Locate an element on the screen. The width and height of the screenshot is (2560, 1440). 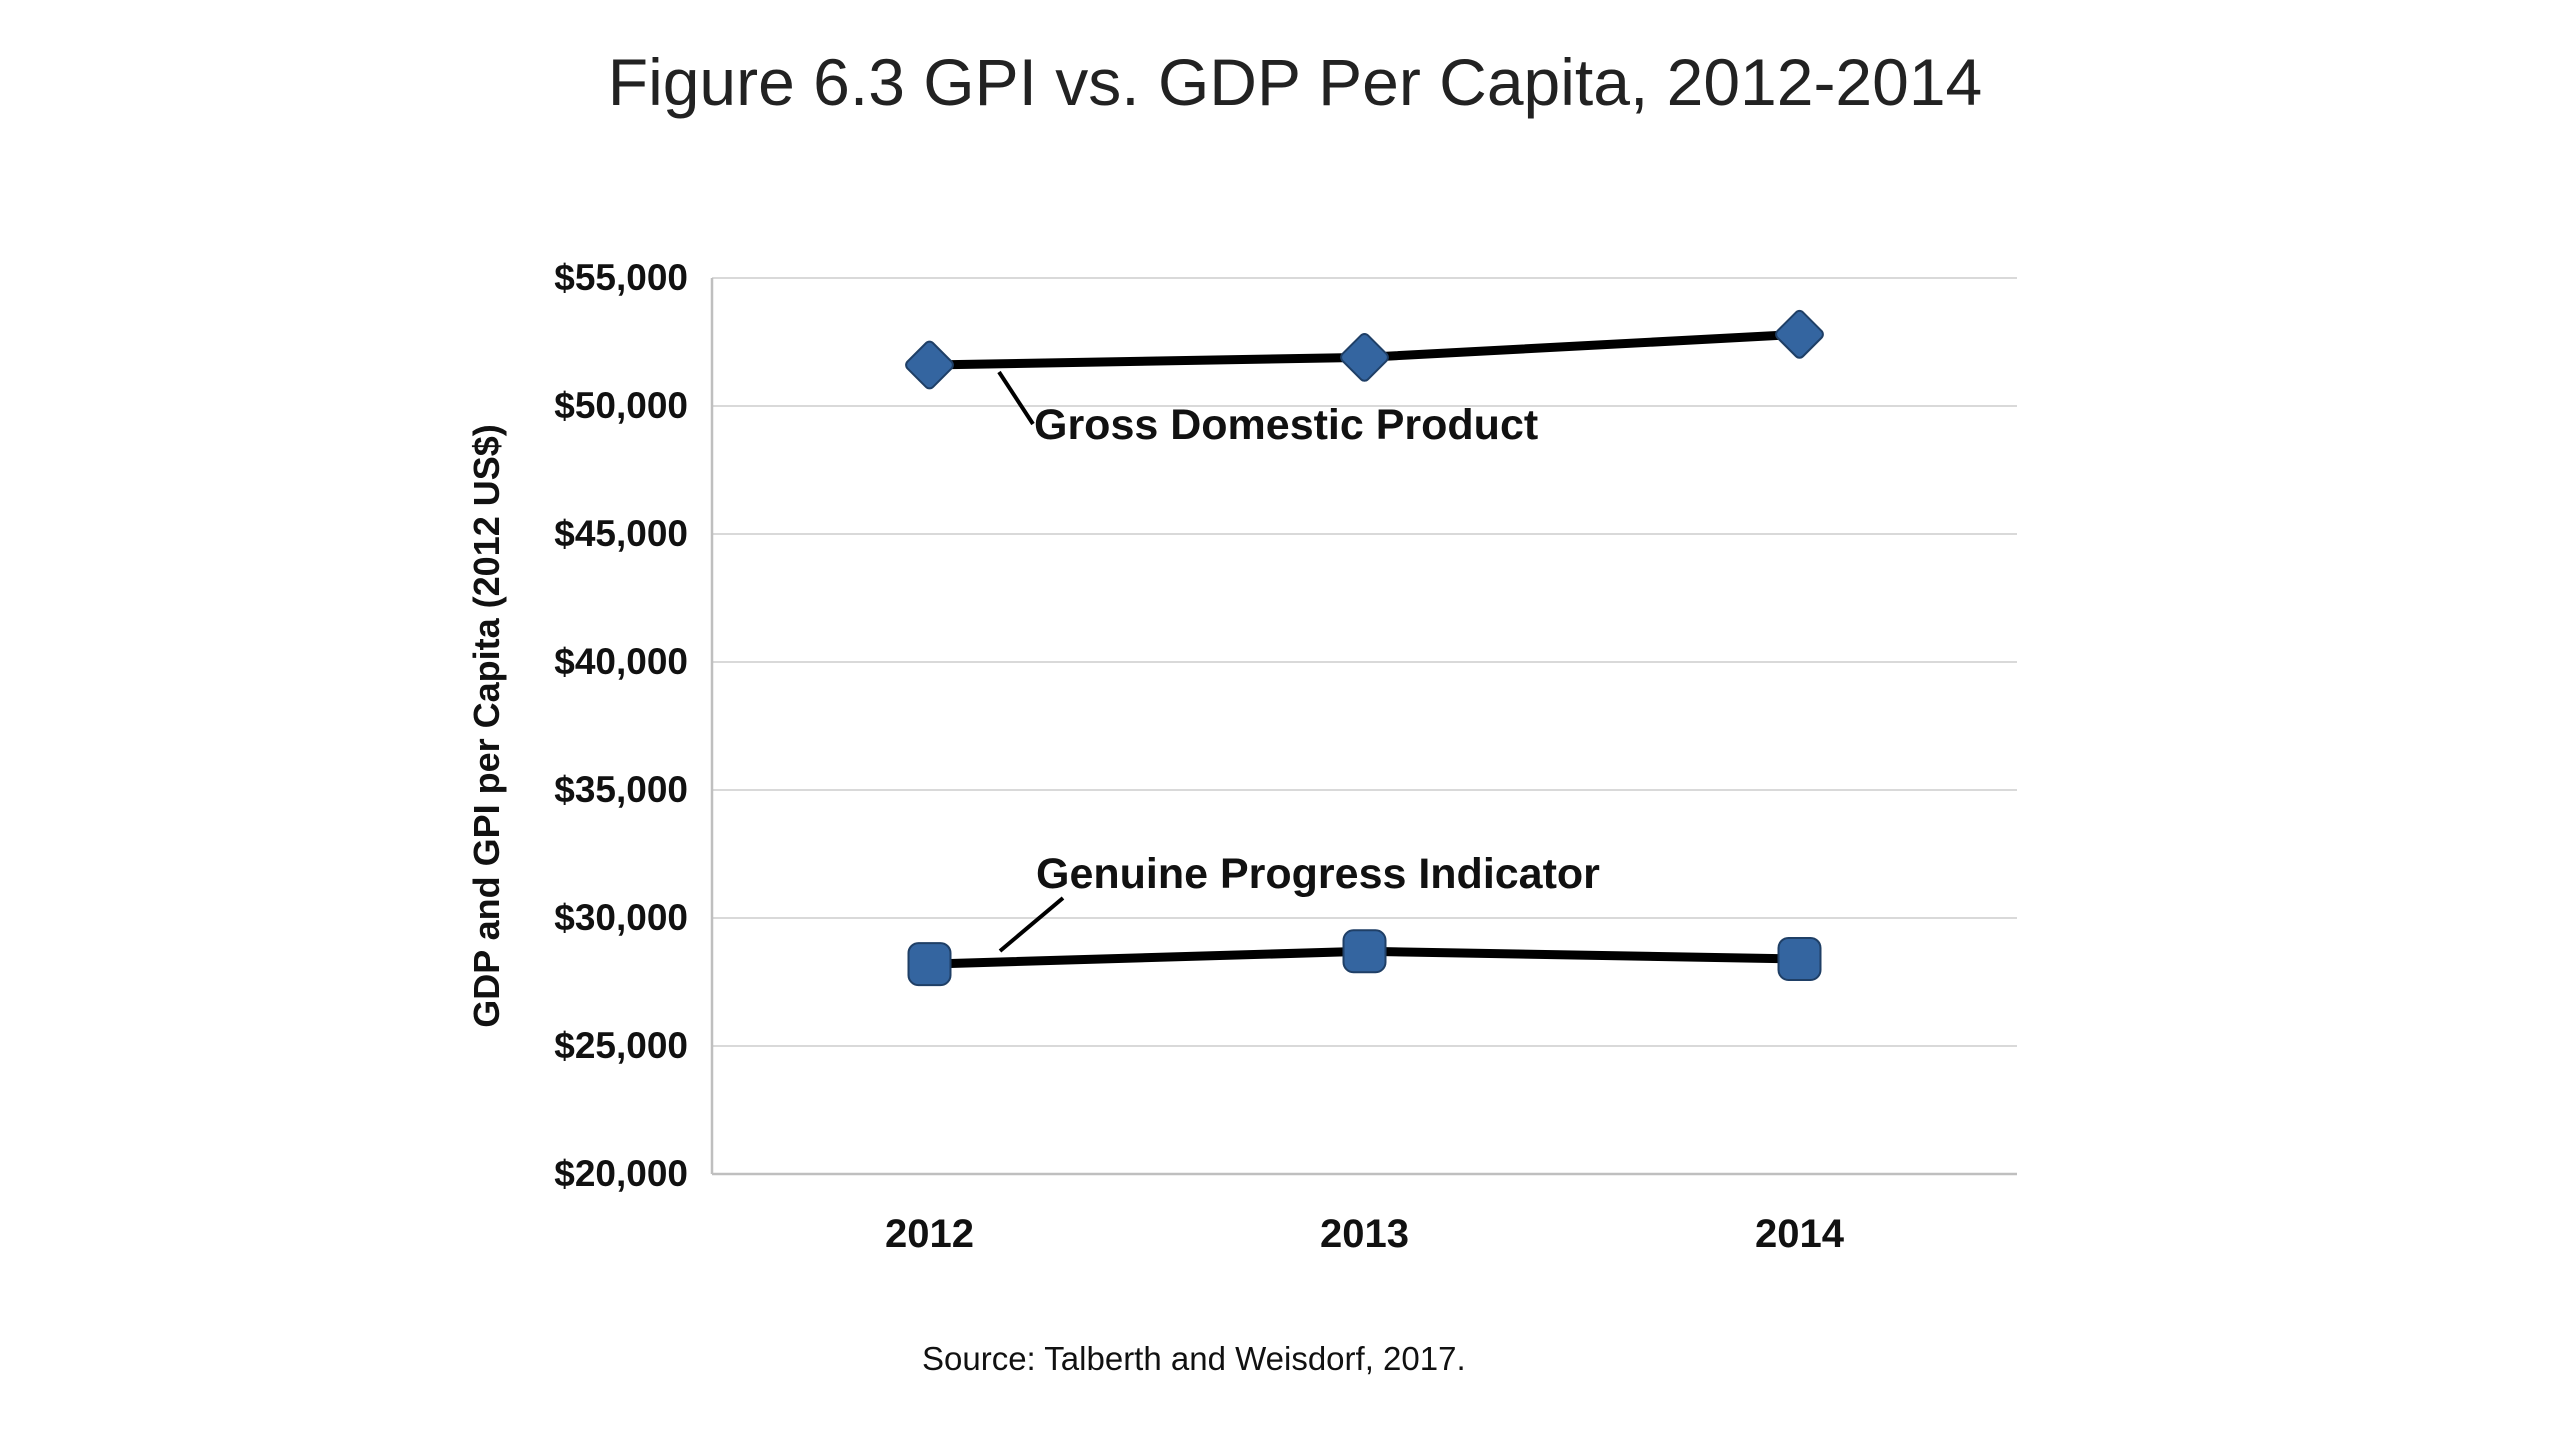
source-note: Source: Talberth and Weisdorf, 2017. is located at coordinates (1194, 1358).